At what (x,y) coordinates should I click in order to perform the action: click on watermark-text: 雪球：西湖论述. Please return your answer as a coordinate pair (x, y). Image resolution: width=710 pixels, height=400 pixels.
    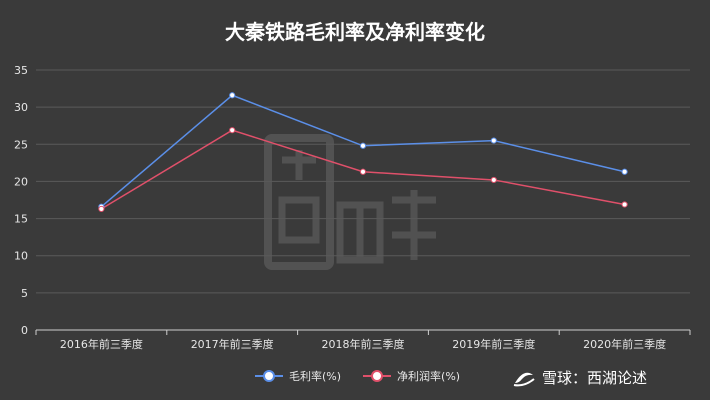
    Looking at the image, I should click on (595, 377).